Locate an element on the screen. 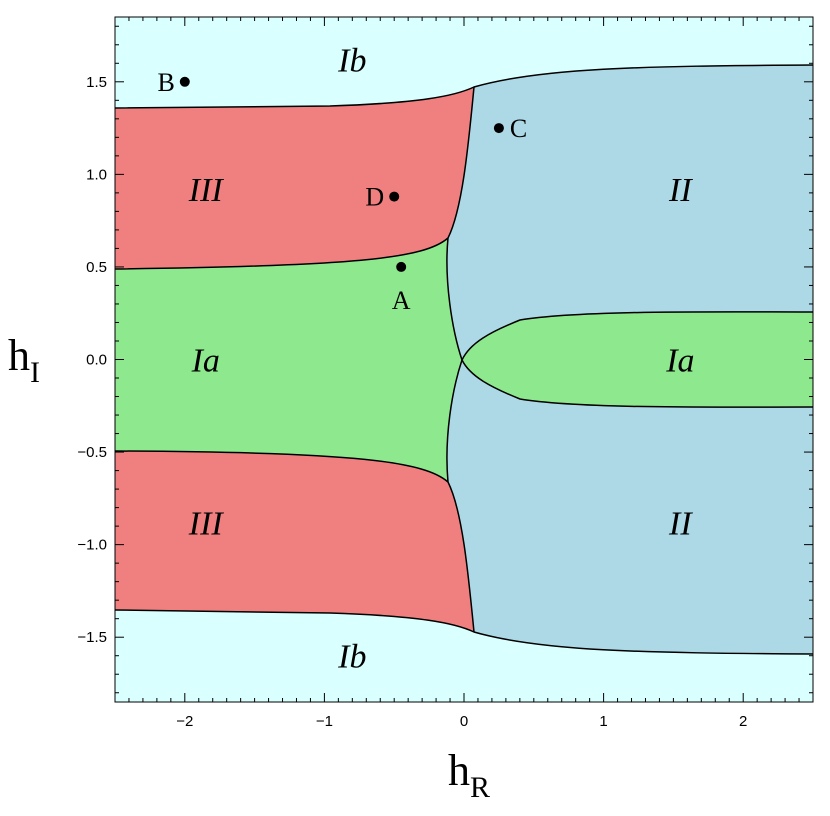 The image size is (830, 816). point-b-marker is located at coordinates (184, 81).